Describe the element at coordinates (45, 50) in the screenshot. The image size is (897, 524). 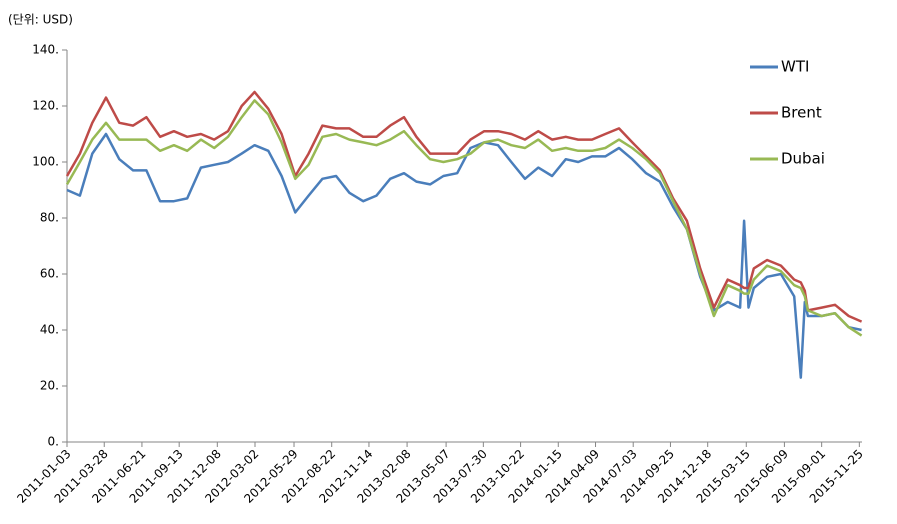
I see `y-tick-label: 140.` at that location.